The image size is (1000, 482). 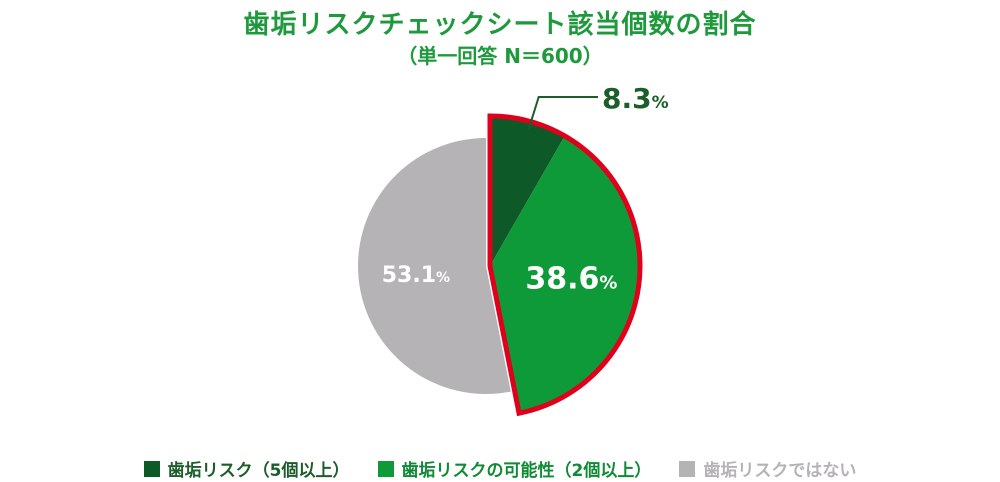 I want to click on legend-label: 歯垢リスクの可能性（2個以上）, so click(x=526, y=471).